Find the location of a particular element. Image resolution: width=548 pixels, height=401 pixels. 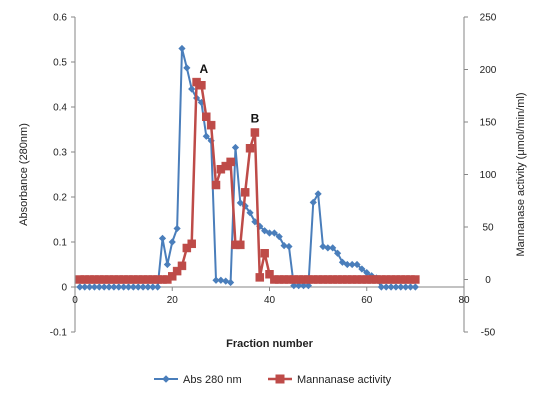

y-right-tick-label: -50 is located at coordinates (488, 333).